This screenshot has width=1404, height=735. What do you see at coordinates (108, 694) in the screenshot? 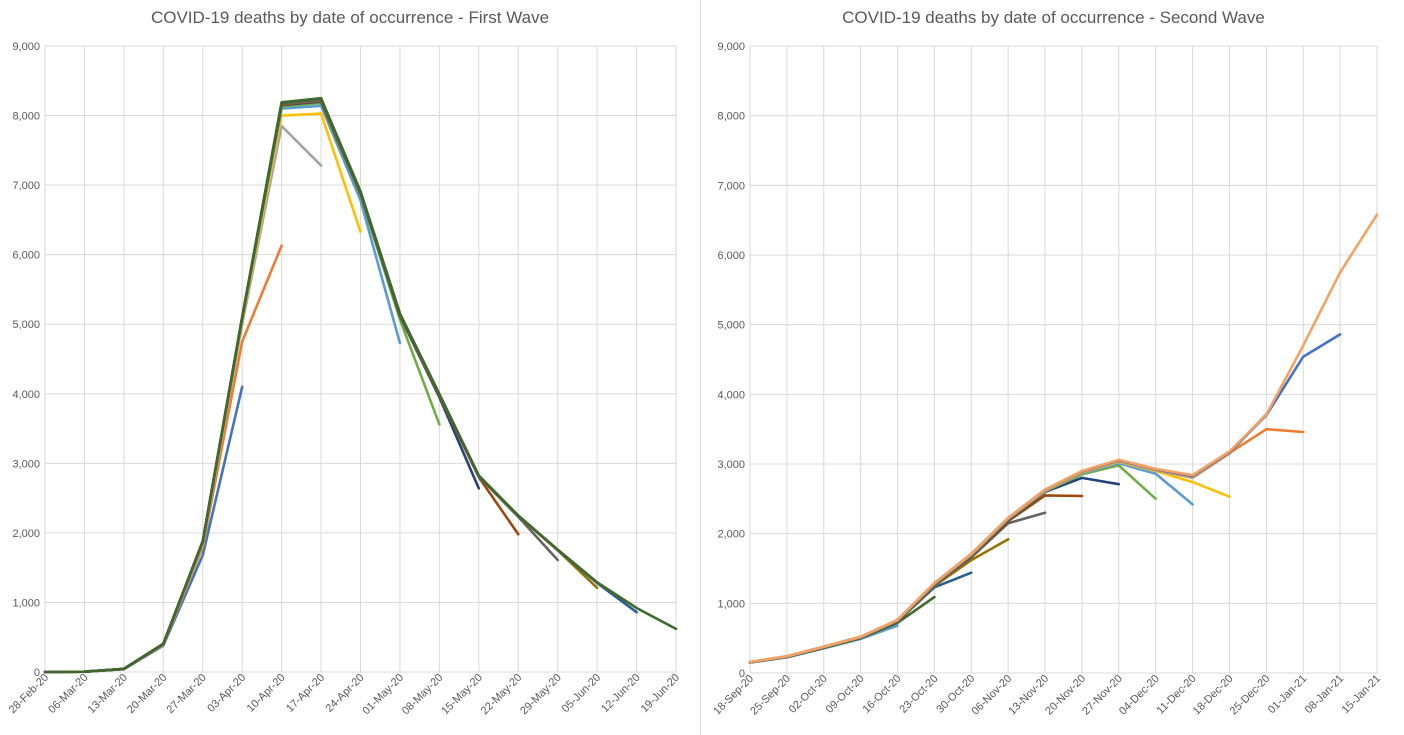
I see `x-tick-label: 13-Mar-20` at bounding box center [108, 694].